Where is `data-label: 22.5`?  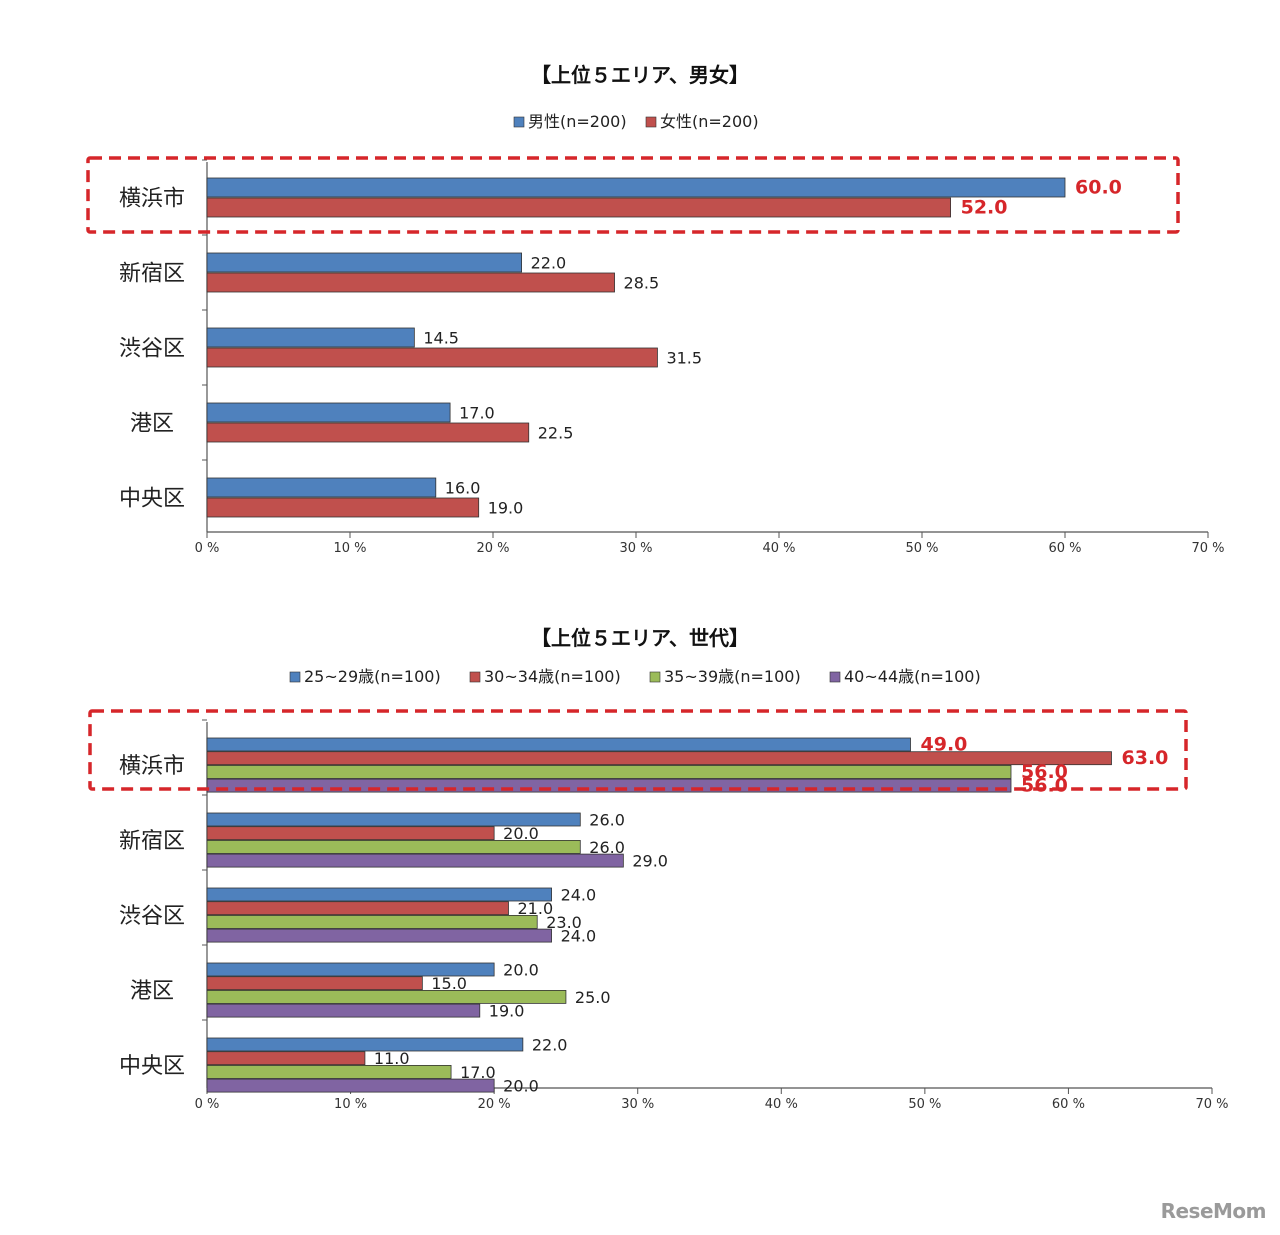 data-label: 22.5 is located at coordinates (556, 433).